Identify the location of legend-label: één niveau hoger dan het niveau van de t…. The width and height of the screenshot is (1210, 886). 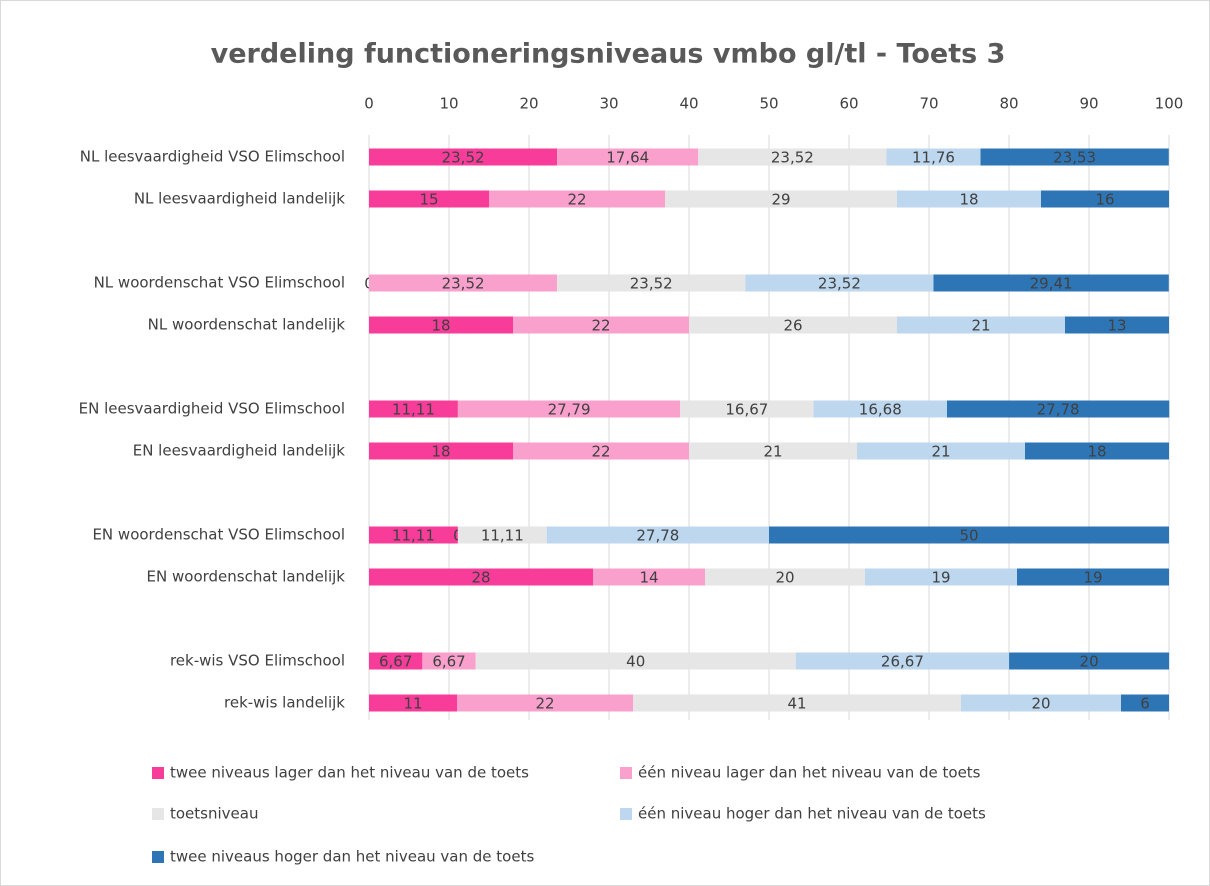
(812, 814).